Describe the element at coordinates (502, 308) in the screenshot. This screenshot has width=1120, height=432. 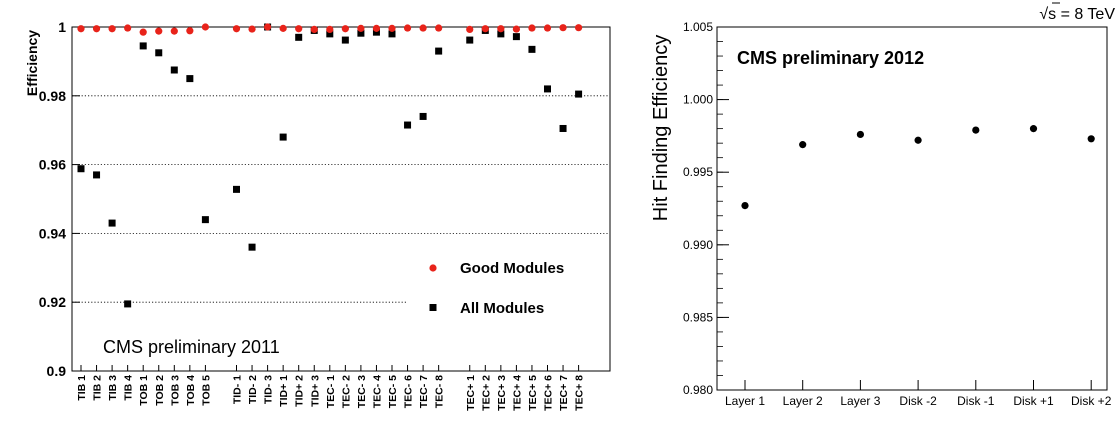
I see `legend-label-all-modules: All Modules` at that location.